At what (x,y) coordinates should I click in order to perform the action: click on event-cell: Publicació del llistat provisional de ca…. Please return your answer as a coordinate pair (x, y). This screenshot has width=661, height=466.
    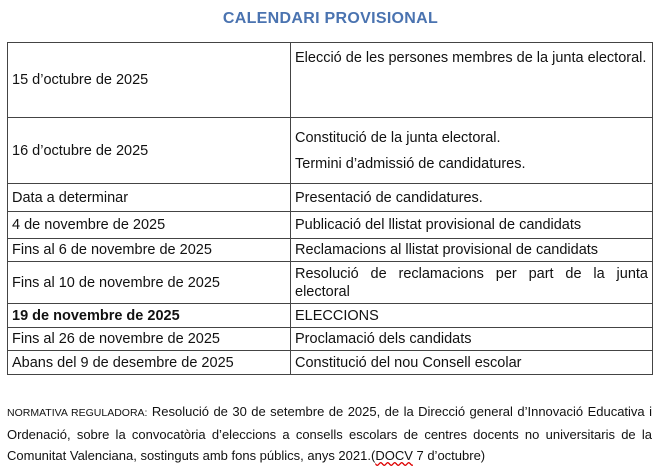
    Looking at the image, I should click on (471, 225).